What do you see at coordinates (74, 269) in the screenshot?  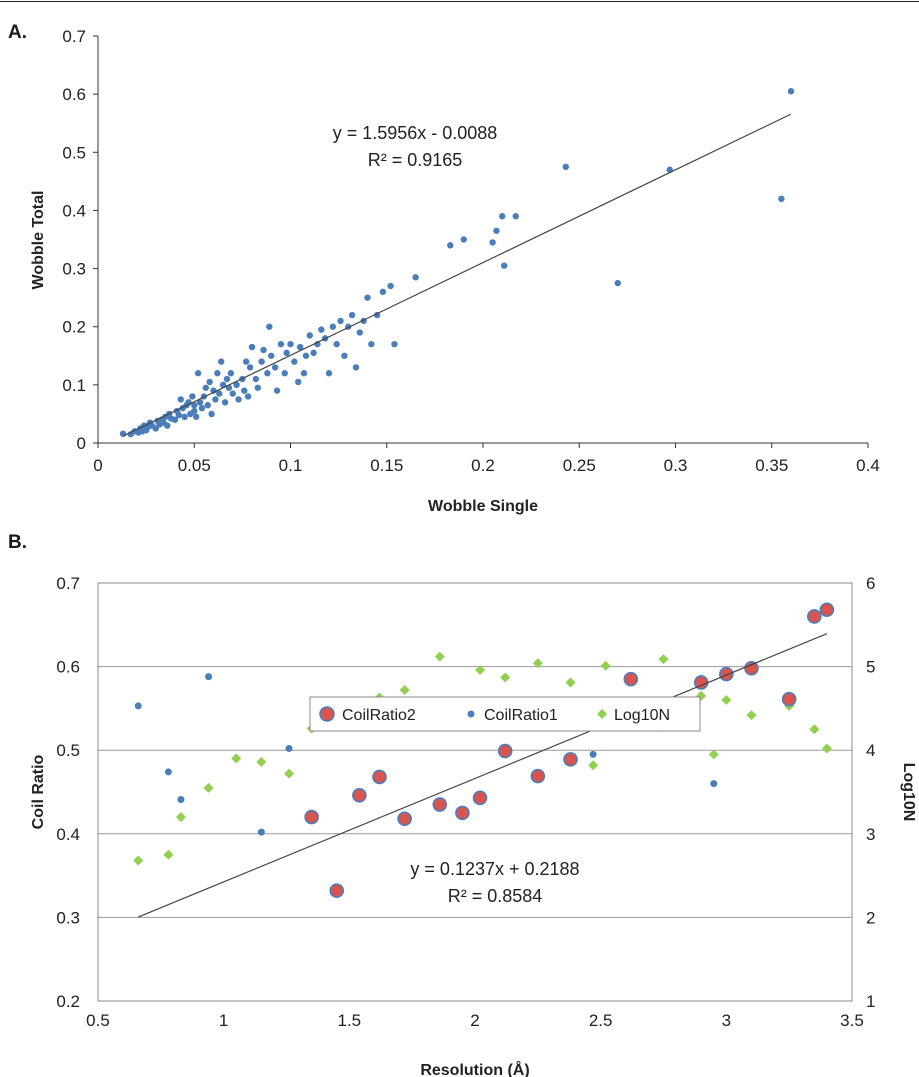 I see `panel-a-y-tick-label: 0.3` at bounding box center [74, 269].